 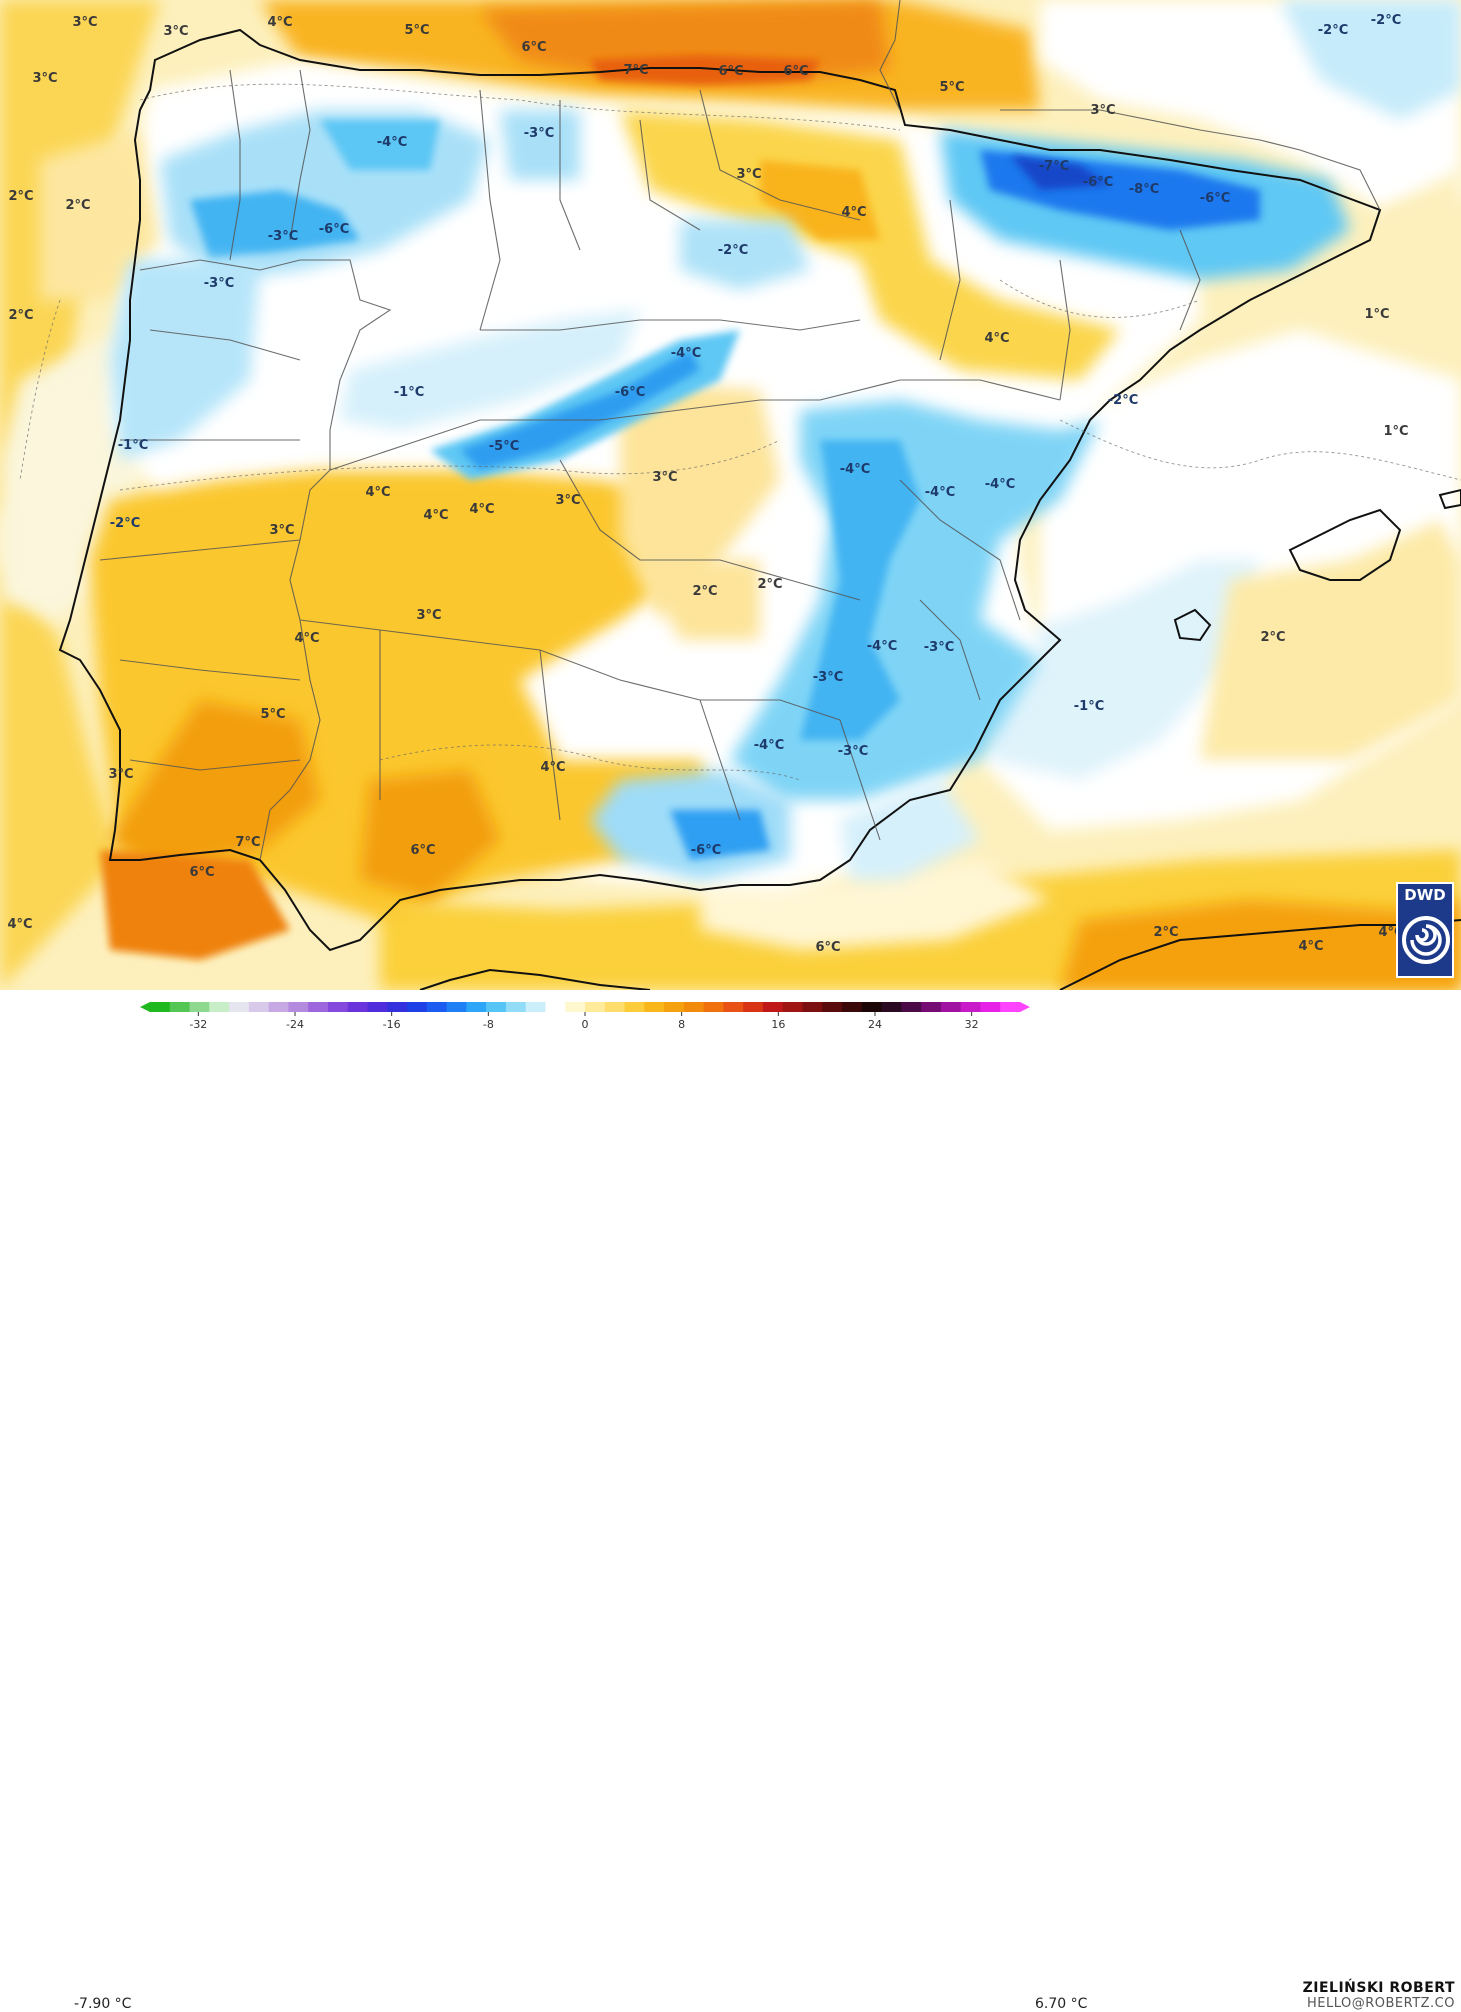 I want to click on color-scale-tick-label: 0, so click(x=585, y=1024).